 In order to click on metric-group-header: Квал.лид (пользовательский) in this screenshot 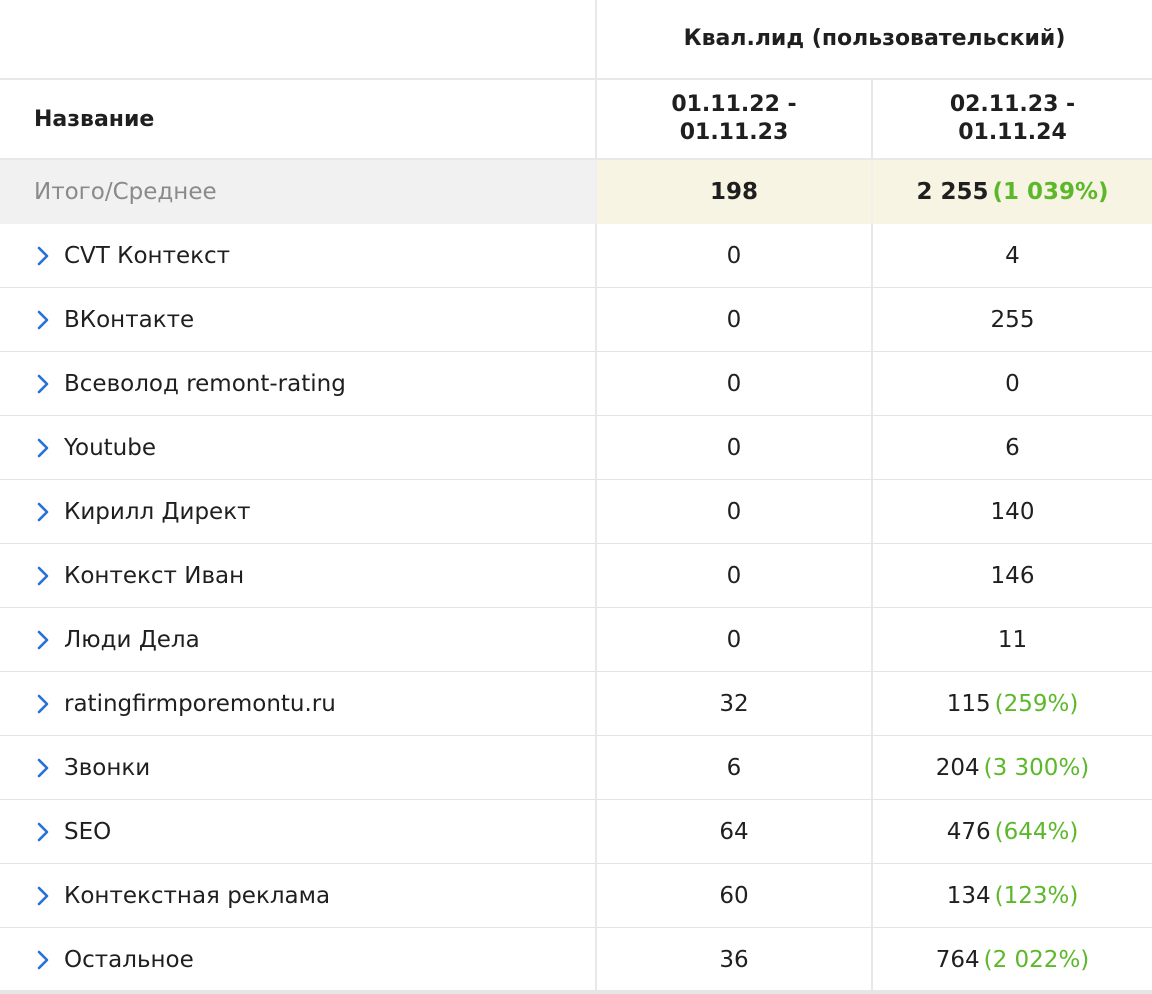, I will do `click(873, 39)`.